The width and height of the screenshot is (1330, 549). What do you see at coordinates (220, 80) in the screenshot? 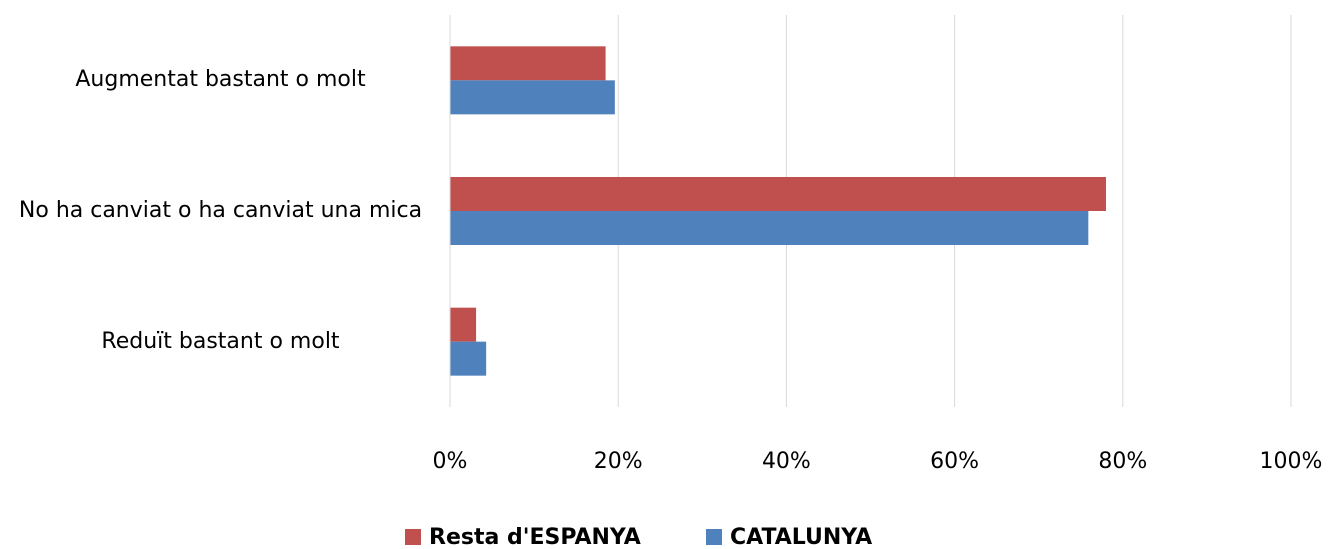
I see `y-tick-label: Augmentat bastant o molt` at bounding box center [220, 80].